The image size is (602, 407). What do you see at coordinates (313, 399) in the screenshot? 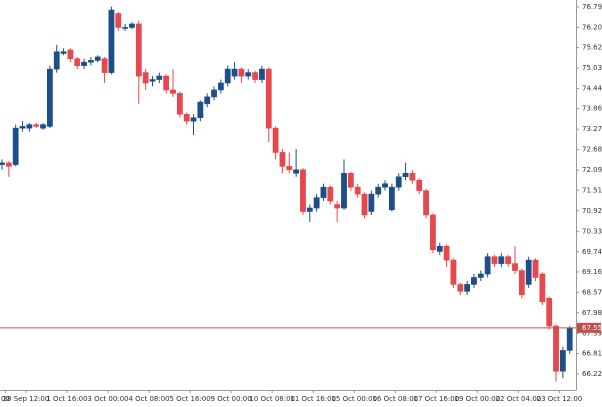
I see `x-tick-label: 11 Oct 16:00` at bounding box center [313, 399].